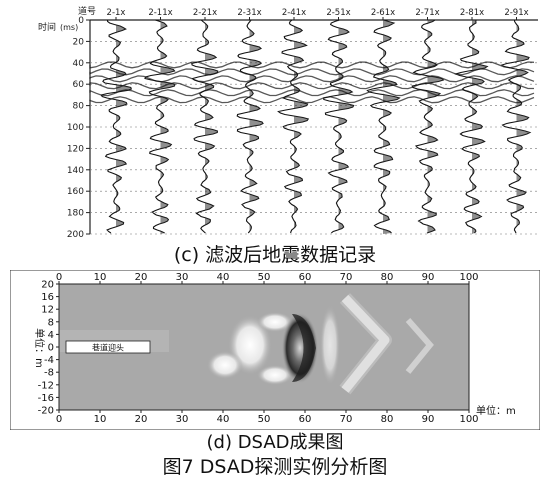  I want to click on y-axis-label: 单位：m, so click(39, 348).